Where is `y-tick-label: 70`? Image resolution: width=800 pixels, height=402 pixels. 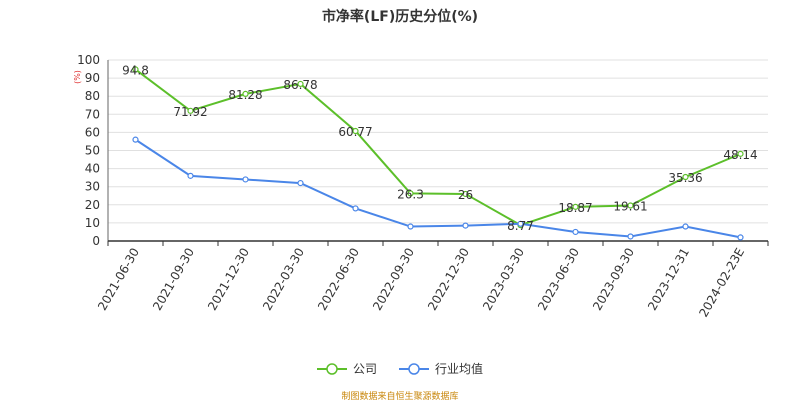 y-tick-label: 70 is located at coordinates (92, 114).